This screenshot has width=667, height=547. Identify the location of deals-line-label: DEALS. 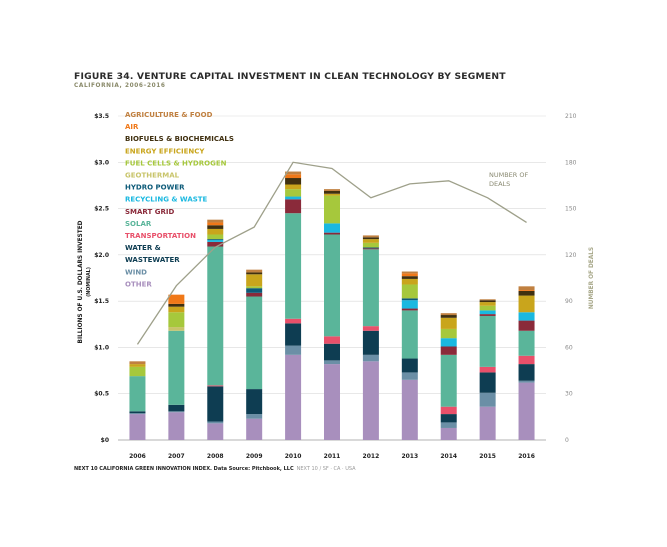
(499, 184).